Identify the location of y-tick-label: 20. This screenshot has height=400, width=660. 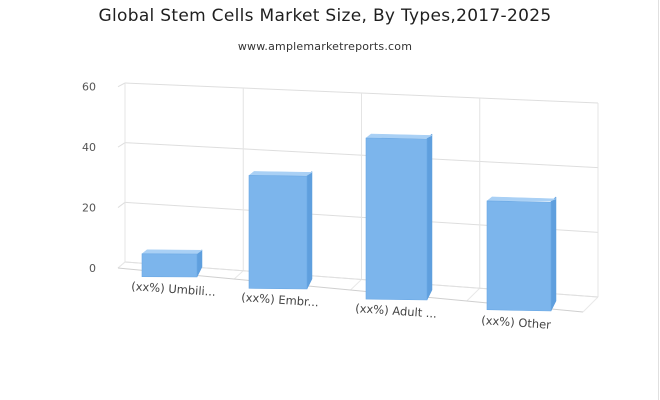
(89, 208).